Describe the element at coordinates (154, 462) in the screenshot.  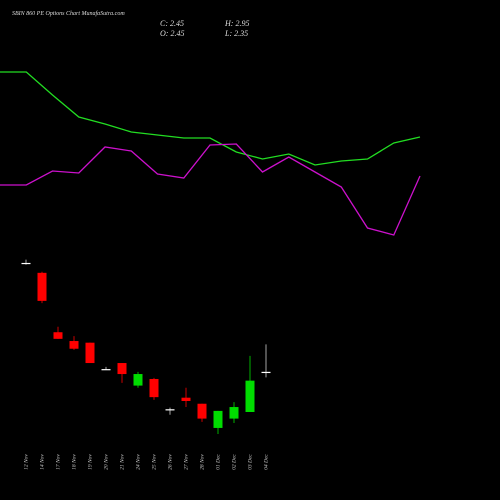
I see `x-tick-label: 25 Nov` at that location.